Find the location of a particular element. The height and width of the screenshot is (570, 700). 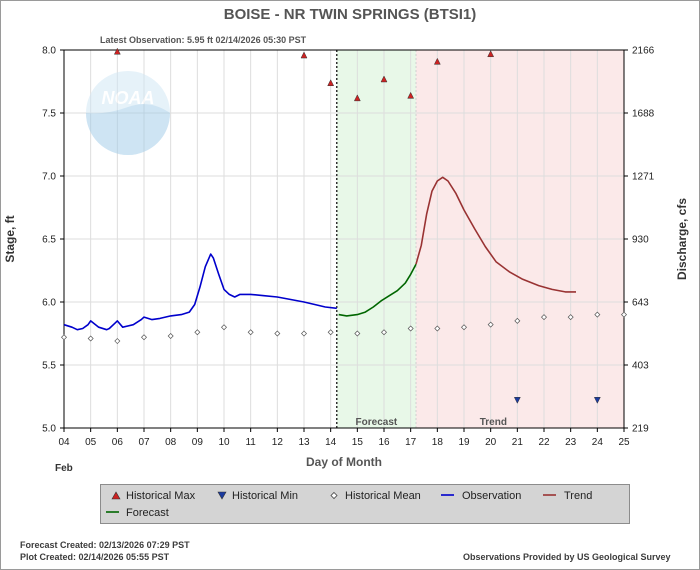

x-tick-label: 05 is located at coordinates (91, 442).